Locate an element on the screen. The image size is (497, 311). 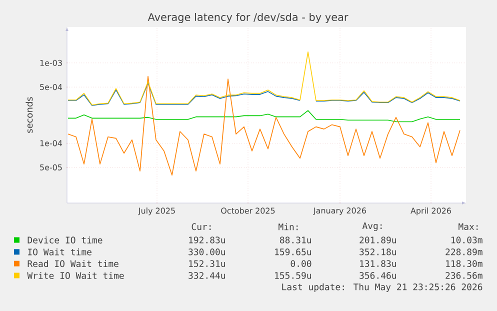
text: 0.00 is located at coordinates (301, 263).